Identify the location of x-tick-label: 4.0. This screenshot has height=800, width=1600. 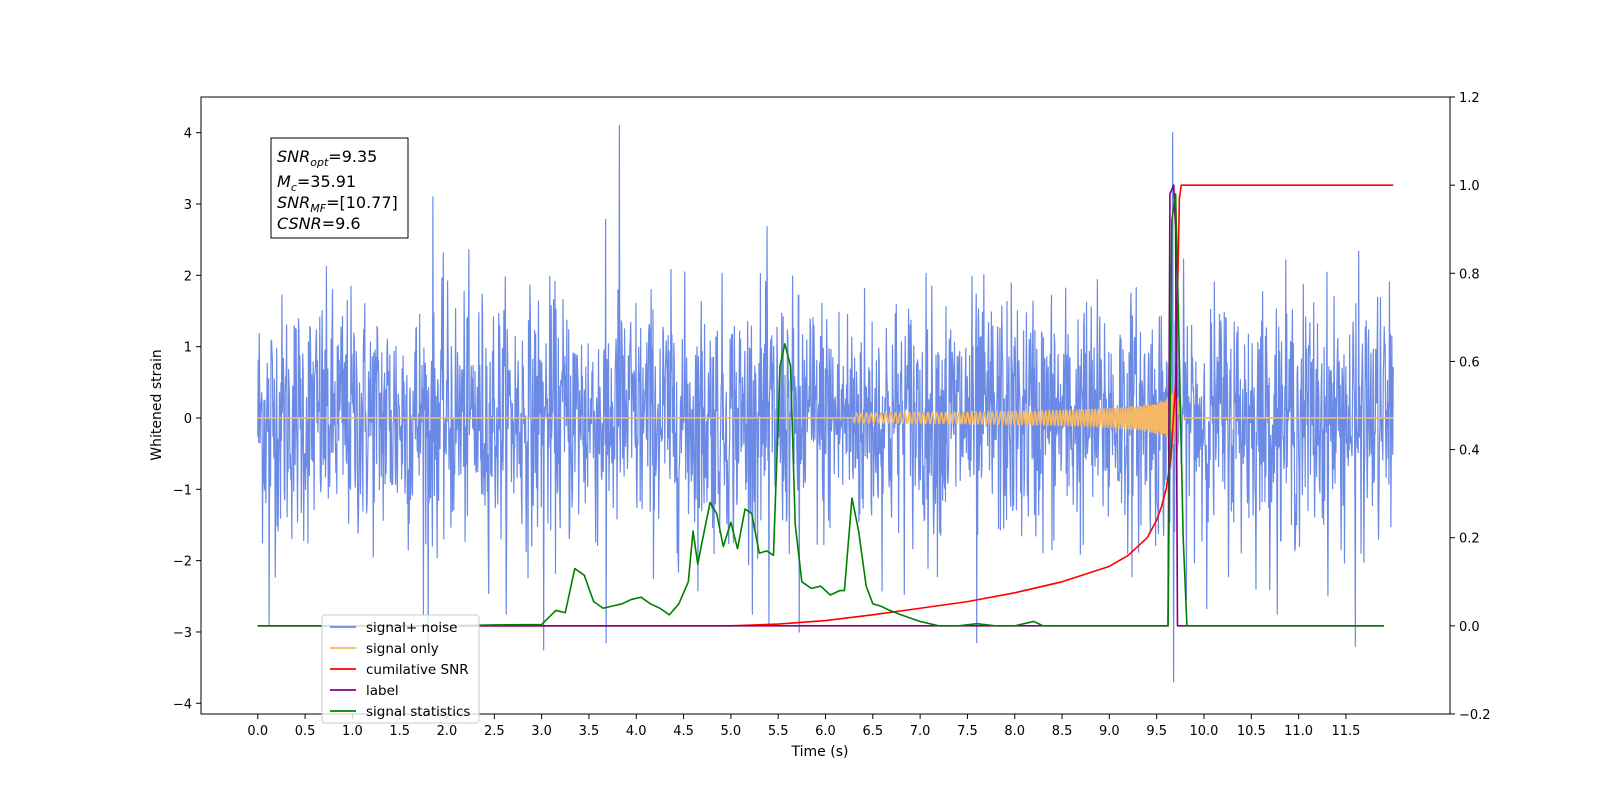
(636, 731).